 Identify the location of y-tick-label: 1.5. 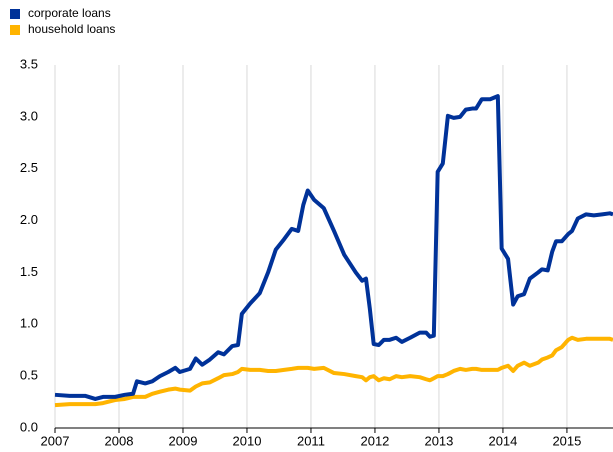
(29, 271).